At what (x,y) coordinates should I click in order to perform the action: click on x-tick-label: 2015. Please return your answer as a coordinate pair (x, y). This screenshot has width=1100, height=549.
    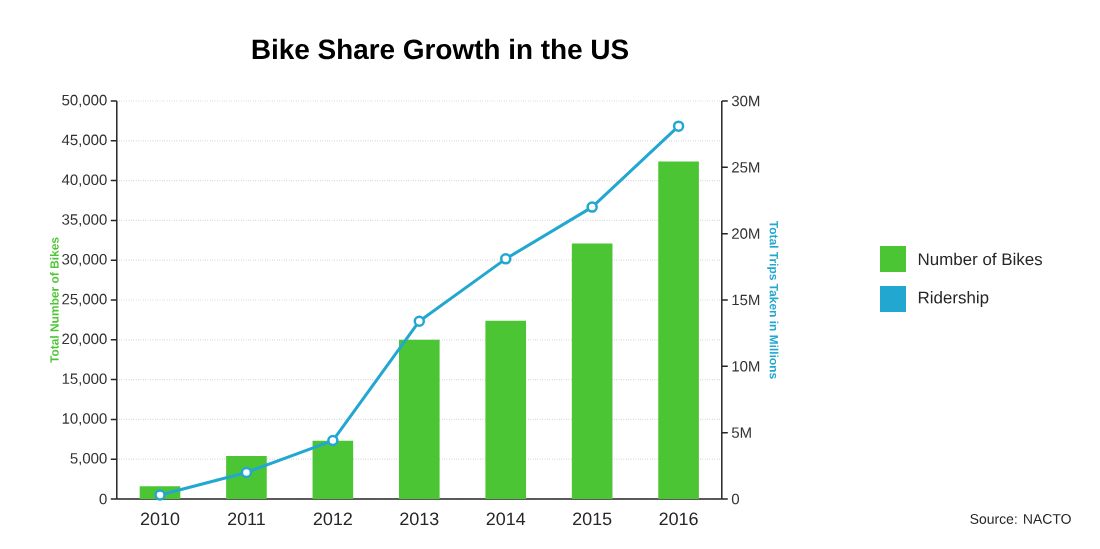
    Looking at the image, I should click on (592, 519).